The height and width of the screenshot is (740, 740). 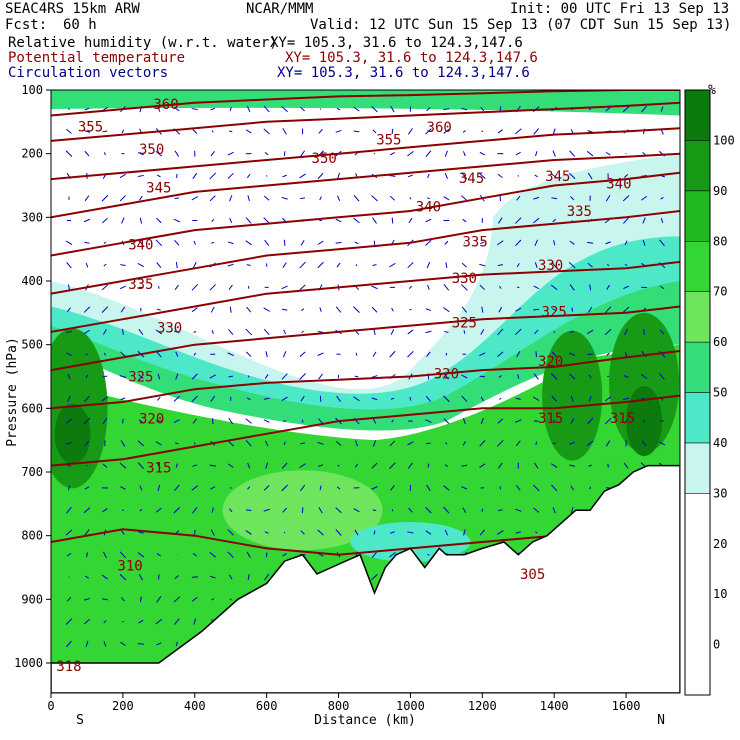 What do you see at coordinates (158, 188) in the screenshot?
I see `contour-label: 345` at bounding box center [158, 188].